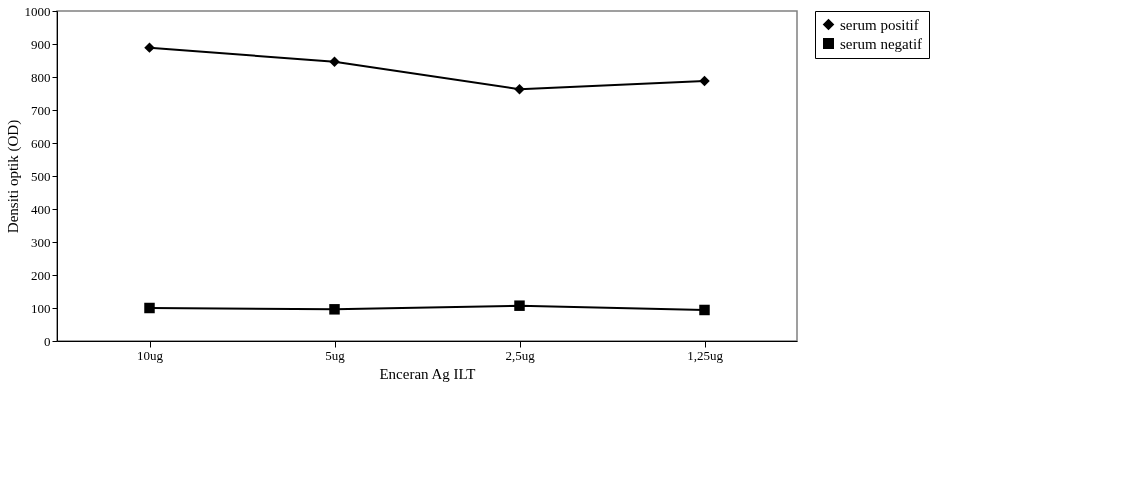 The height and width of the screenshot is (480, 1128). I want to click on y-tick-label: 600, so click(41, 143).